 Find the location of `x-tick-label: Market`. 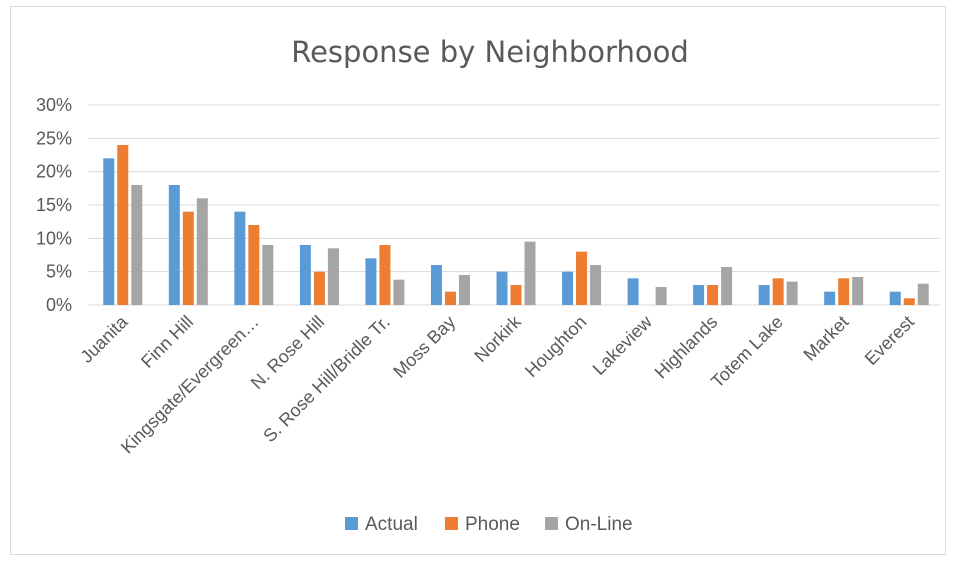

x-tick-label: Market is located at coordinates (825, 338).